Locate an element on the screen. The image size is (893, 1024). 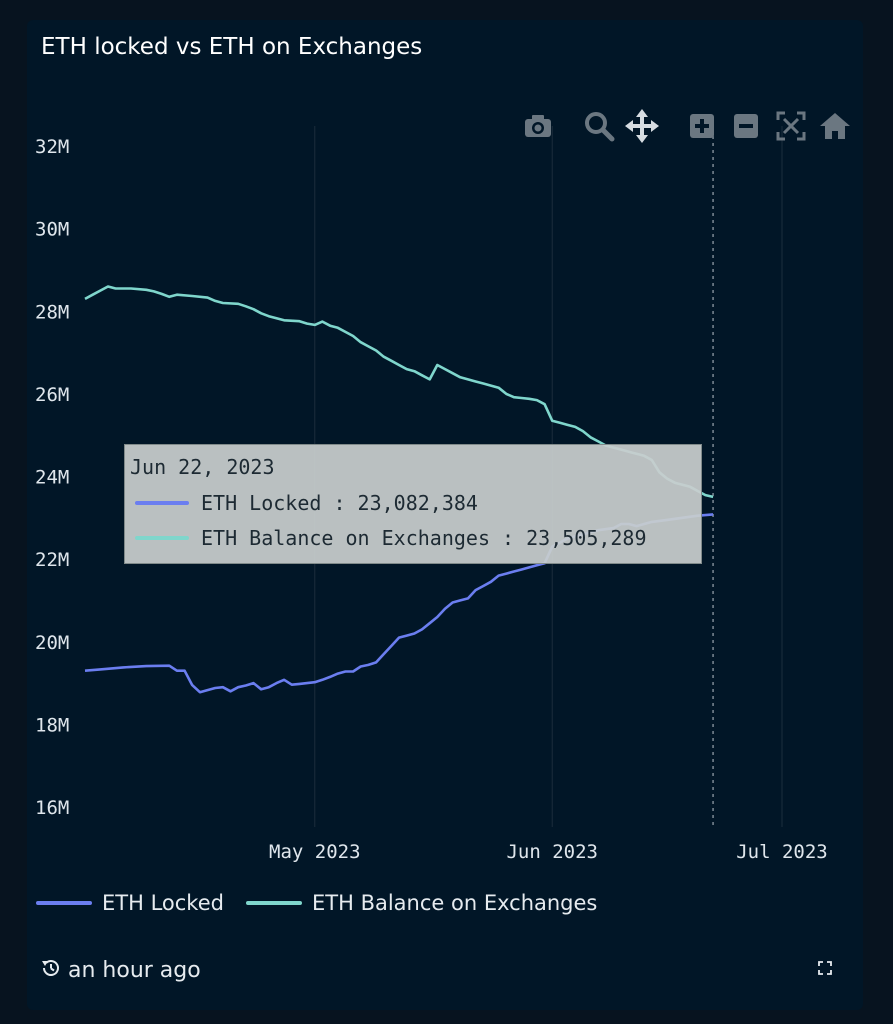
y-tick-label: 32M is located at coordinates (52, 147).